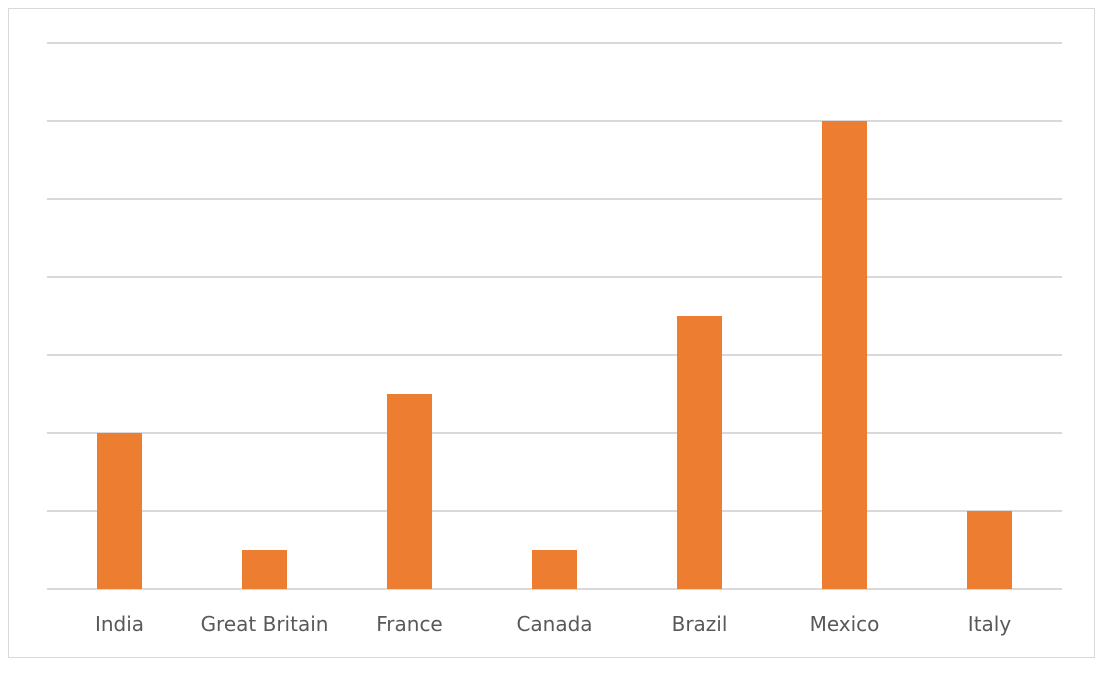 This screenshot has width=1105, height=679. What do you see at coordinates (990, 624) in the screenshot?
I see `x-tick-label: Italy` at bounding box center [990, 624].